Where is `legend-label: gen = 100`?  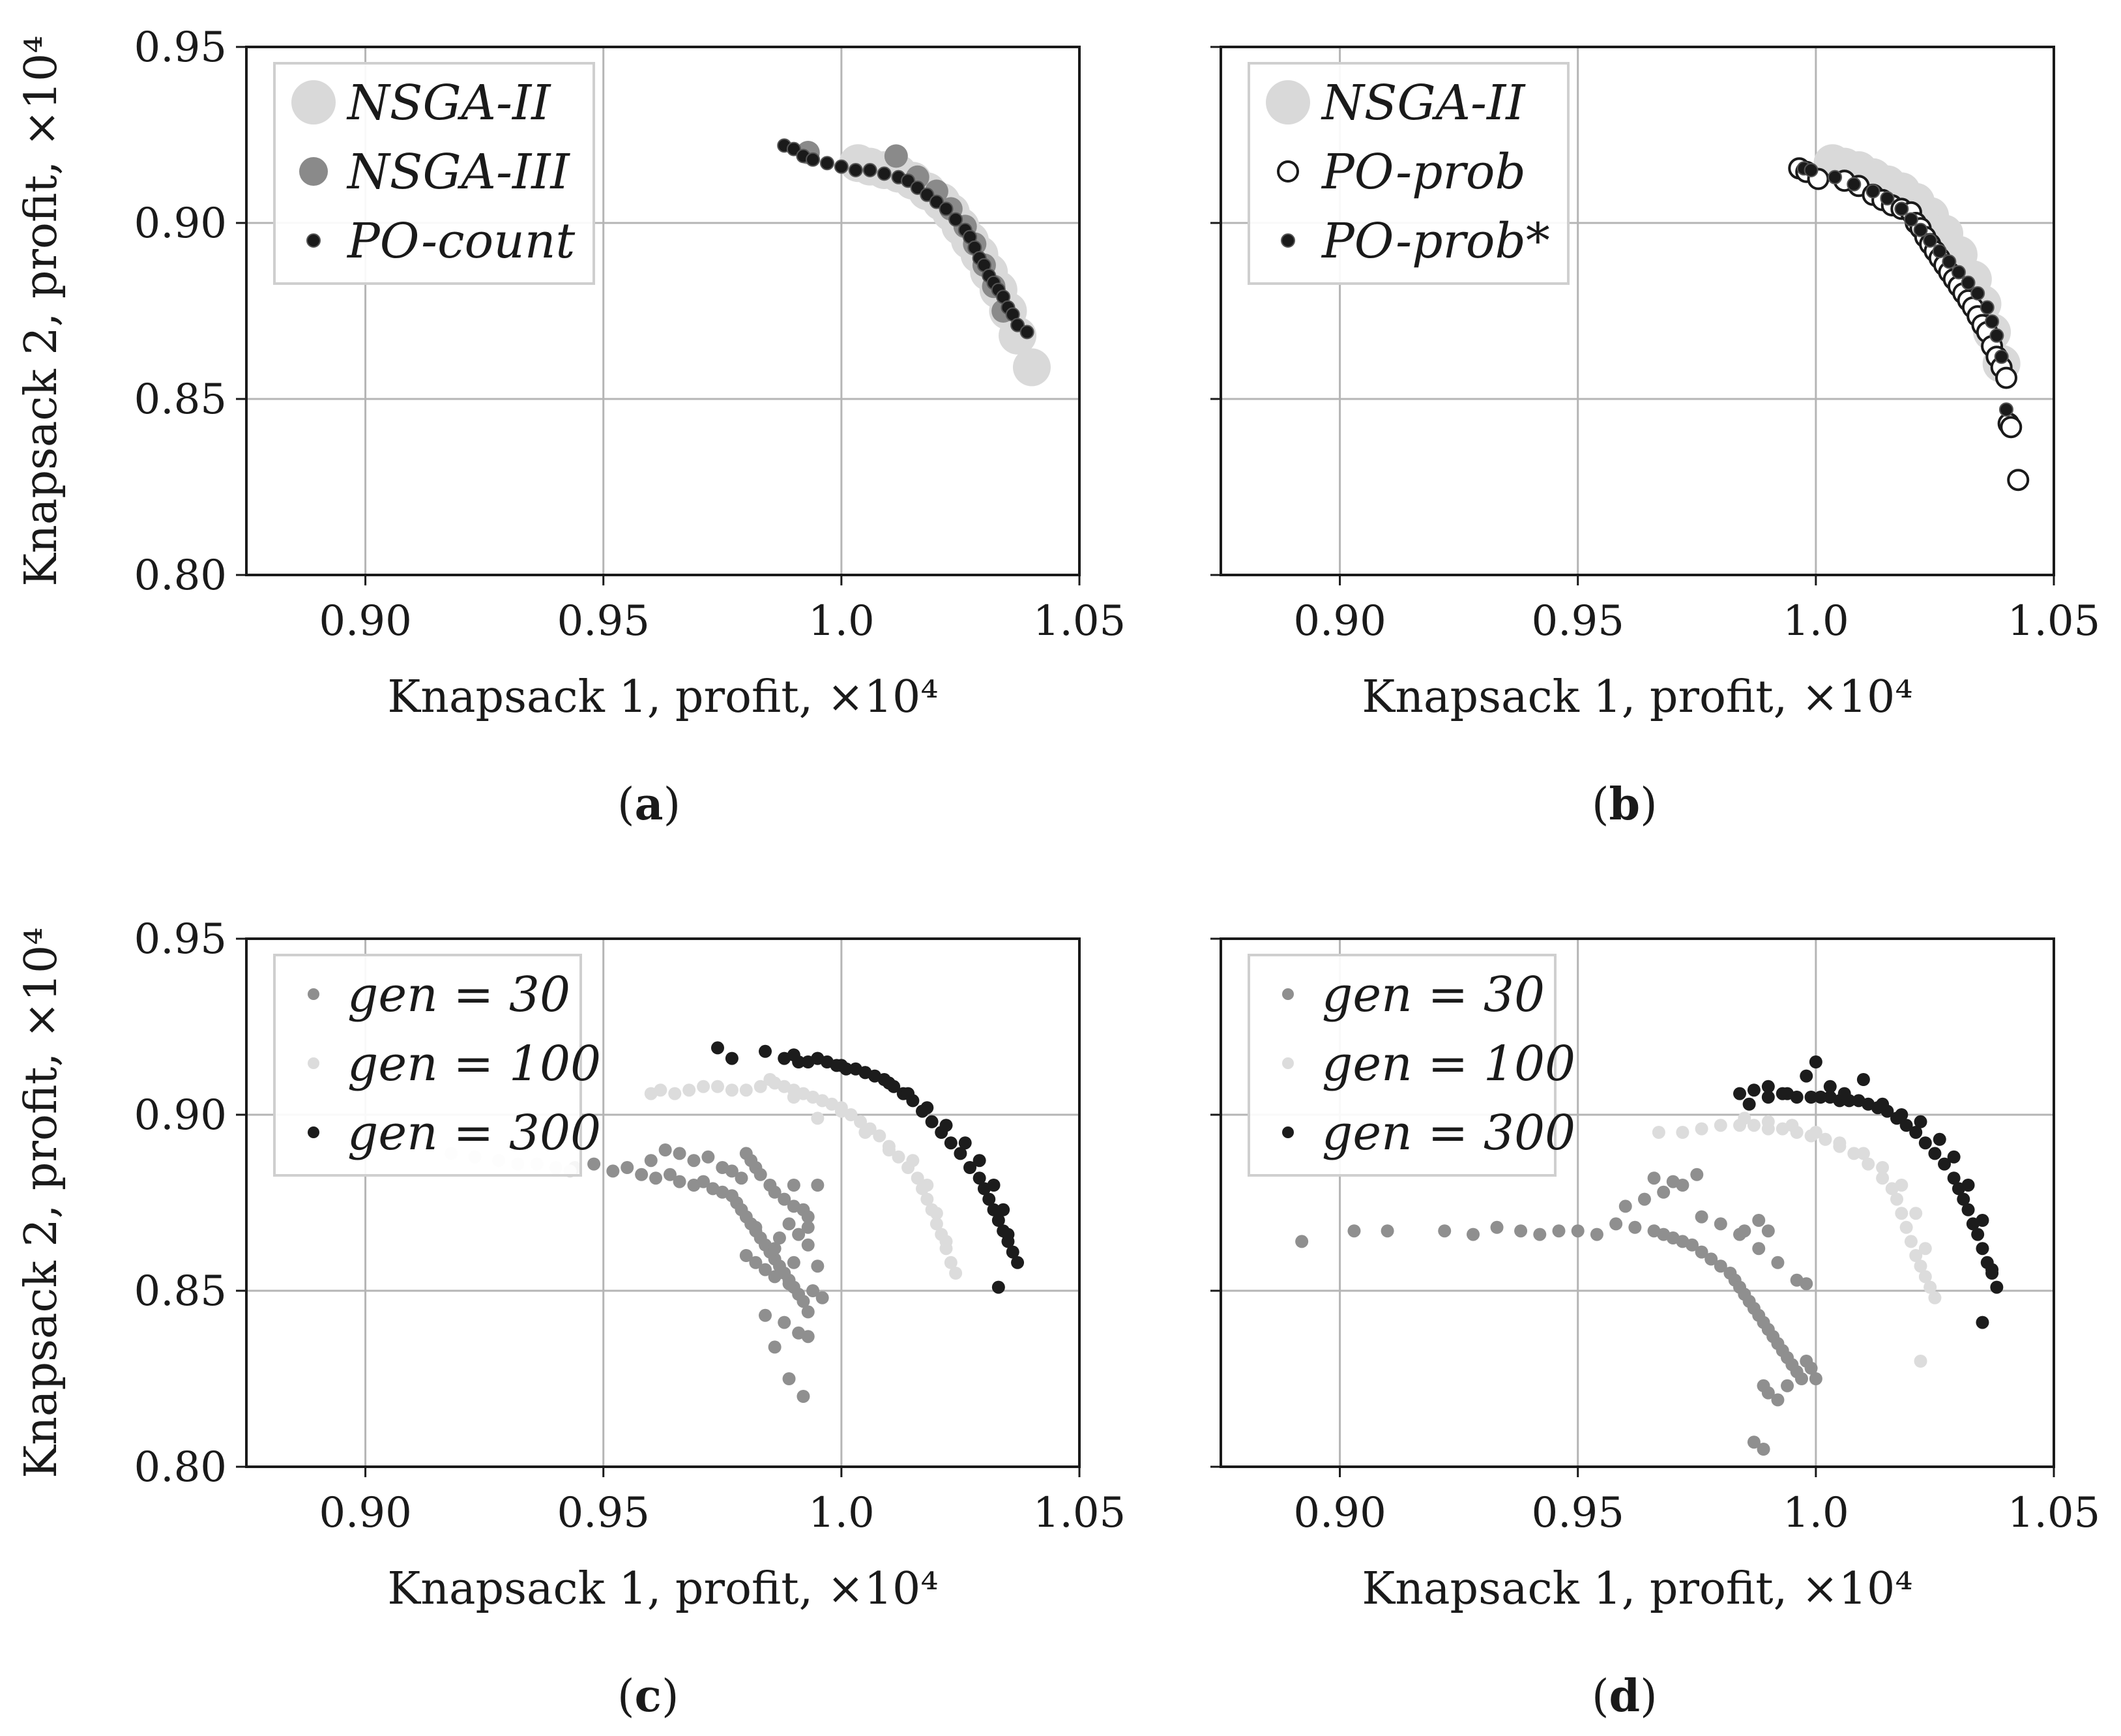
legend-label: gen = 100 is located at coordinates (1448, 1064).